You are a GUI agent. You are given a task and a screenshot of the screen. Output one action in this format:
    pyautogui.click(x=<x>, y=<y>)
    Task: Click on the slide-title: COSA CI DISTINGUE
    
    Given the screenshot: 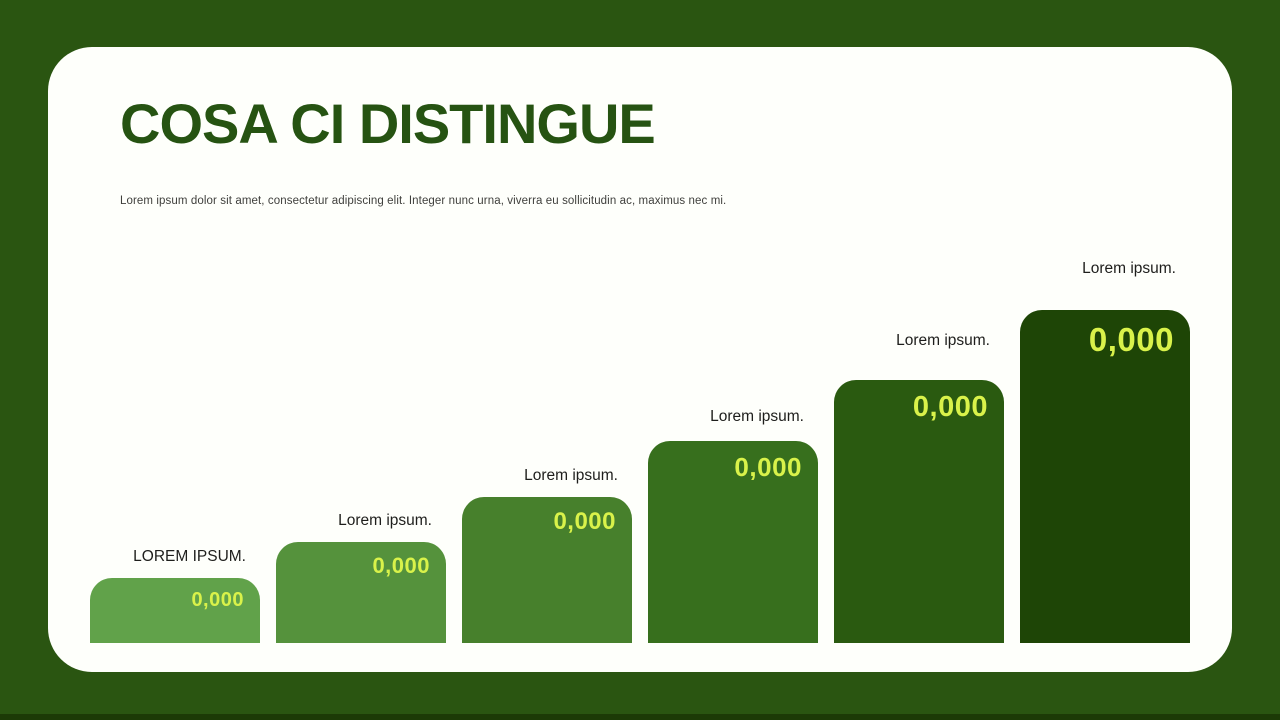 What is the action you would take?
    pyautogui.click(x=388, y=123)
    